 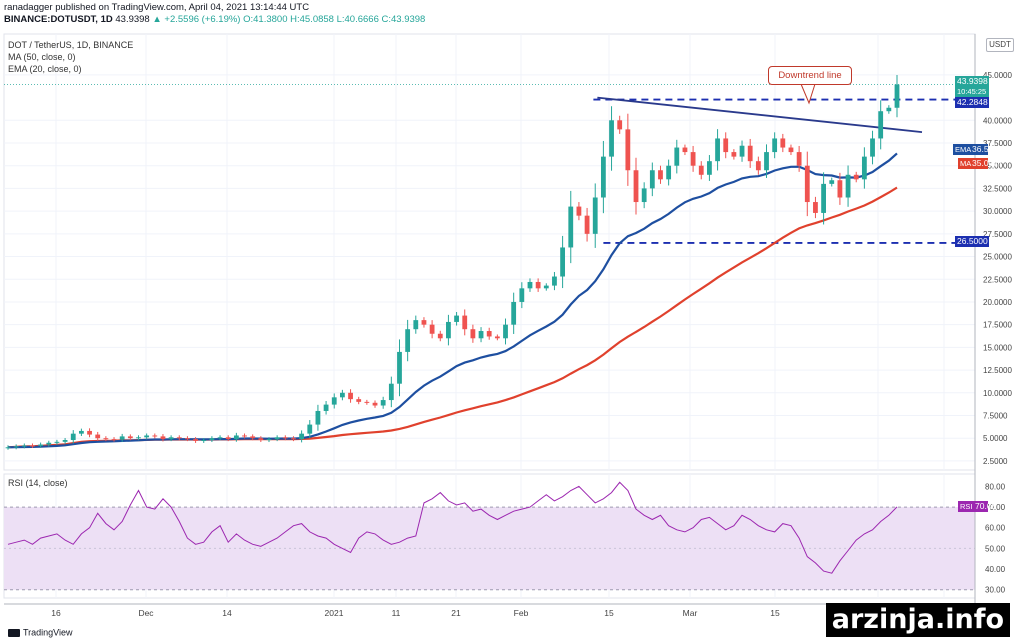 I want to click on annotation-group, so click(x=808, y=94).